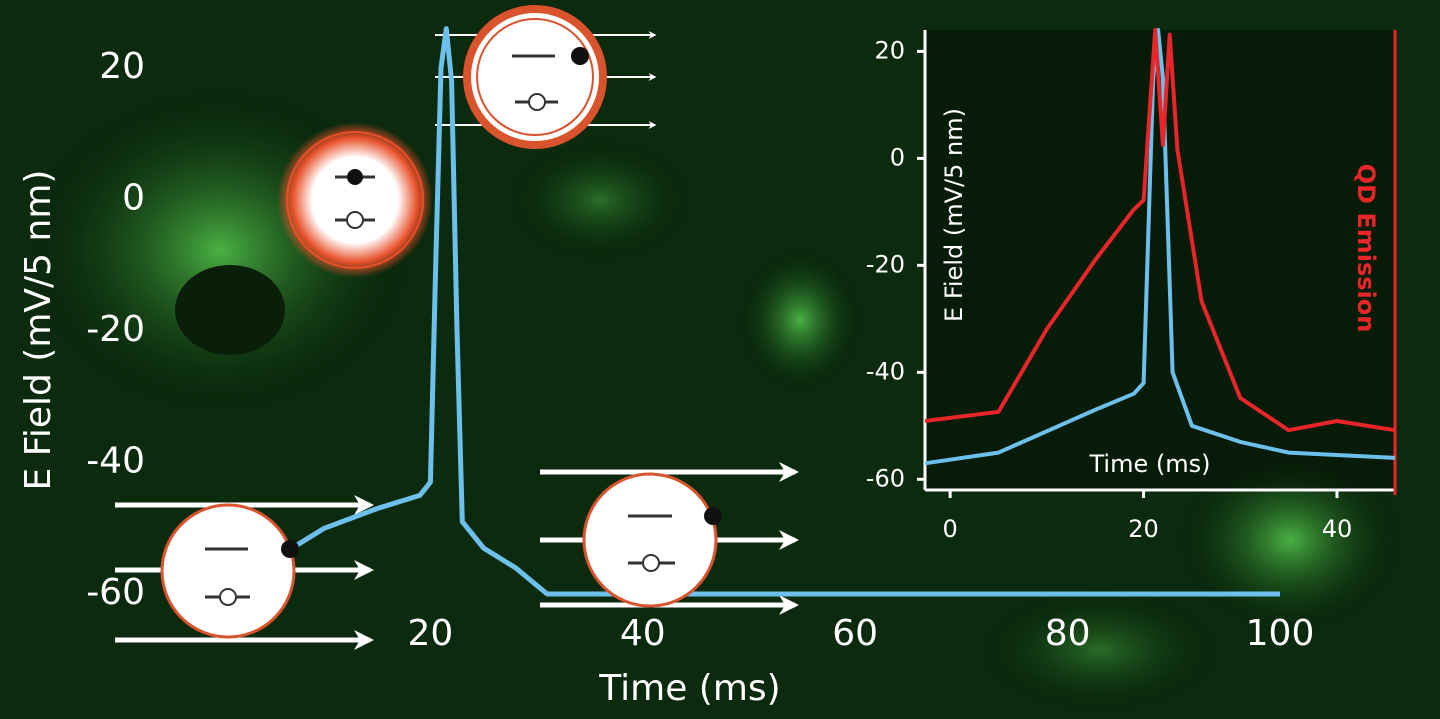 The height and width of the screenshot is (719, 1440). What do you see at coordinates (1280, 633) in the screenshot?
I see `x-tick-label: 100` at bounding box center [1280, 633].